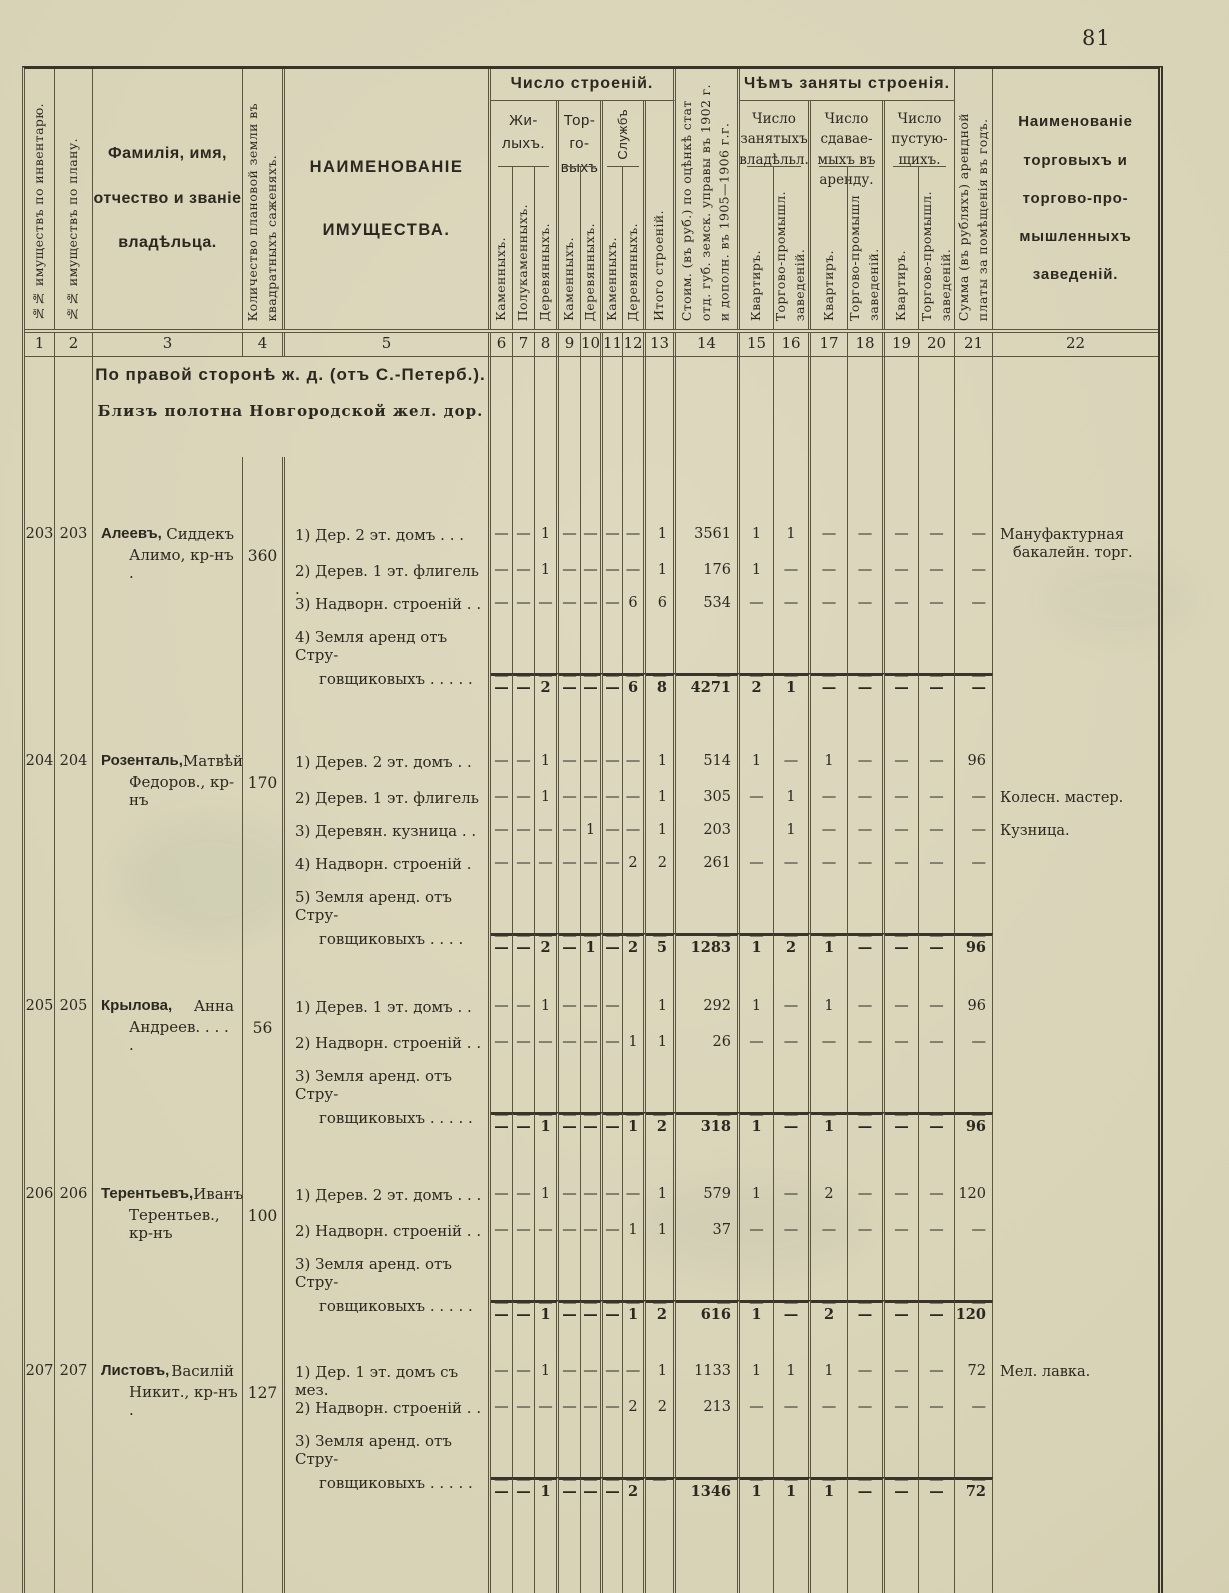 This screenshot has height=1593, width=1229. I want to click on owner-name, so click(168, 608).